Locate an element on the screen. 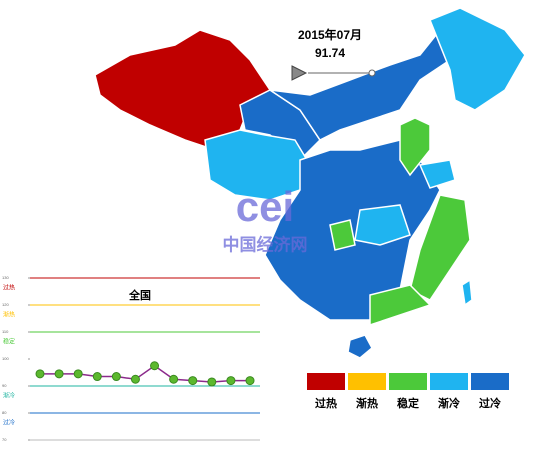 The image size is (536, 449). legend-label: 渐冷 is located at coordinates (449, 403).